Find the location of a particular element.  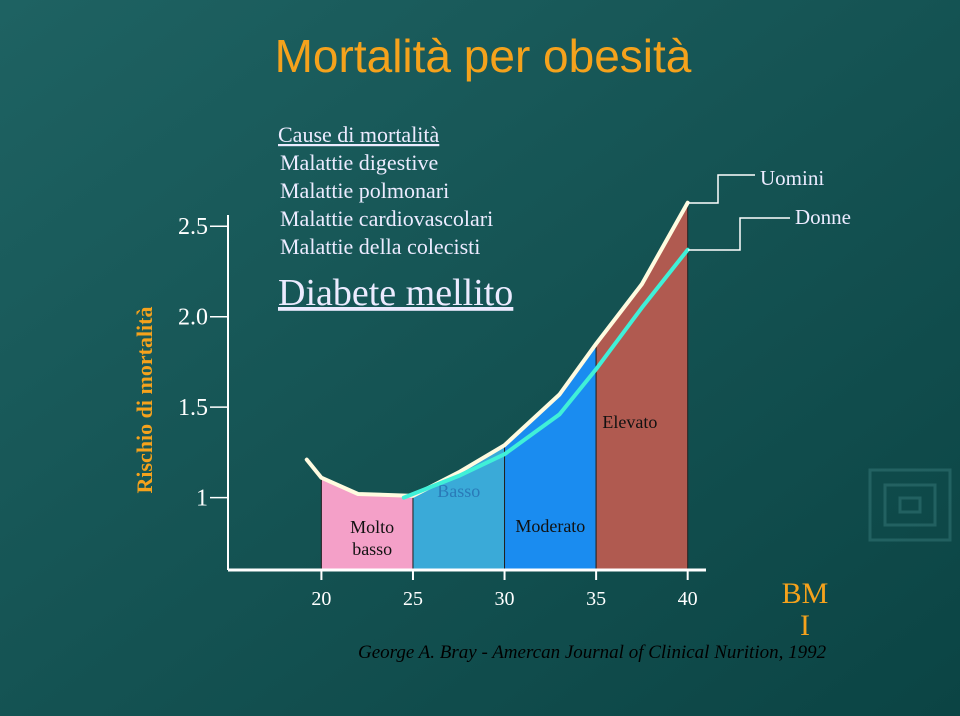

y-axis-label: Rischio di mortalità is located at coordinates (144, 400).